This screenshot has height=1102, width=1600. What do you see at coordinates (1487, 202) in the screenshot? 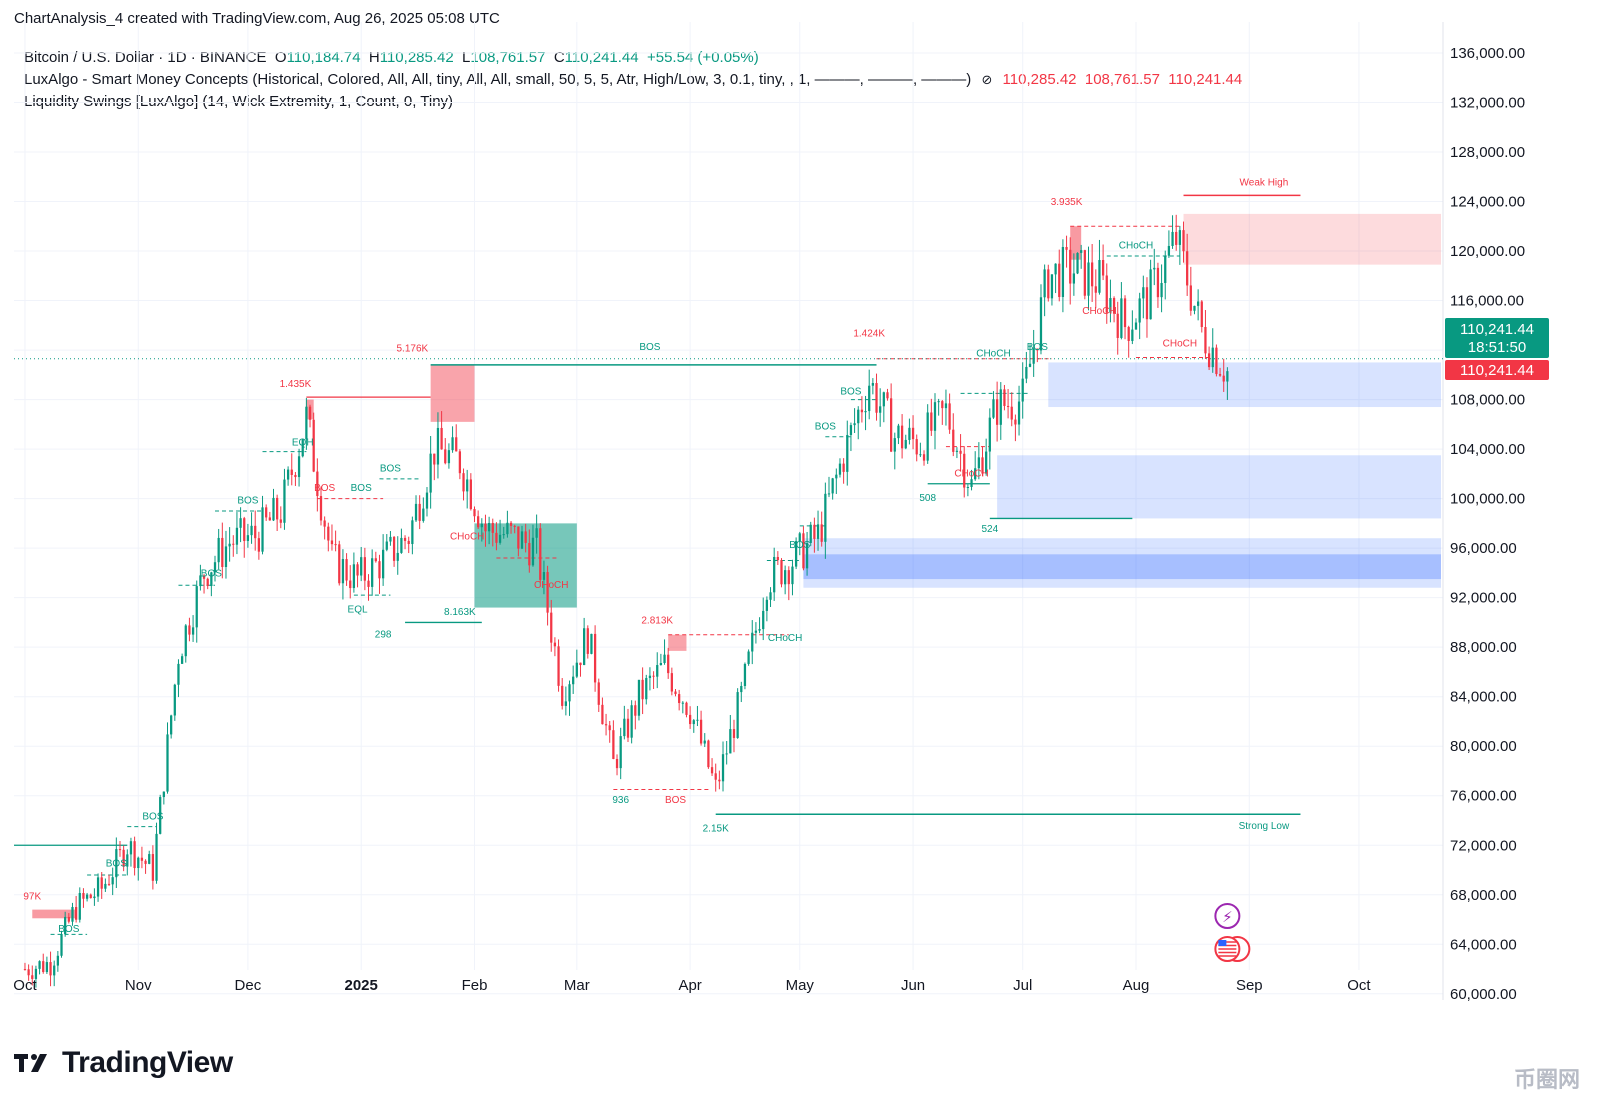
I see `y-tick-label: 124,000.00` at bounding box center [1487, 202].